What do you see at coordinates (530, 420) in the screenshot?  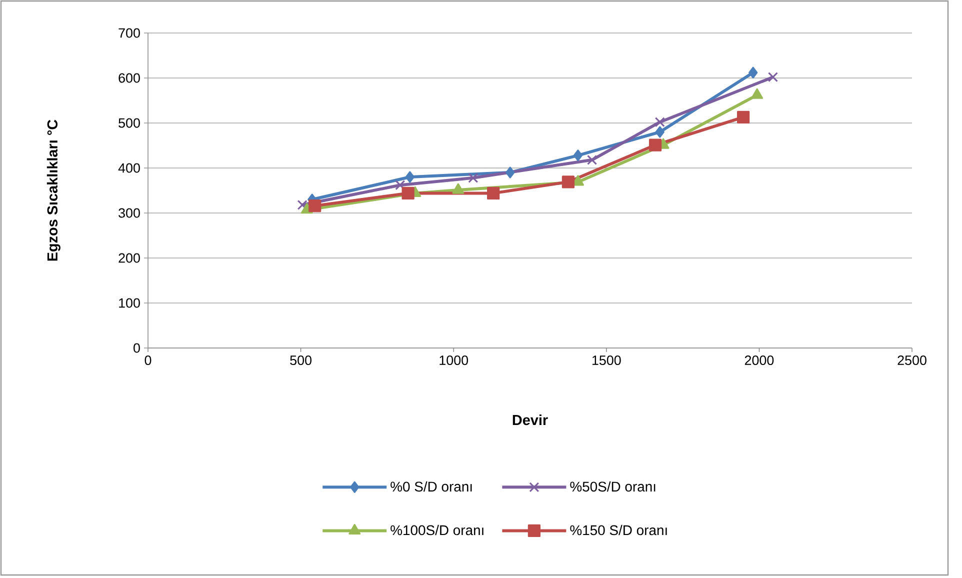 I see `x-axis-title: Devir` at bounding box center [530, 420].